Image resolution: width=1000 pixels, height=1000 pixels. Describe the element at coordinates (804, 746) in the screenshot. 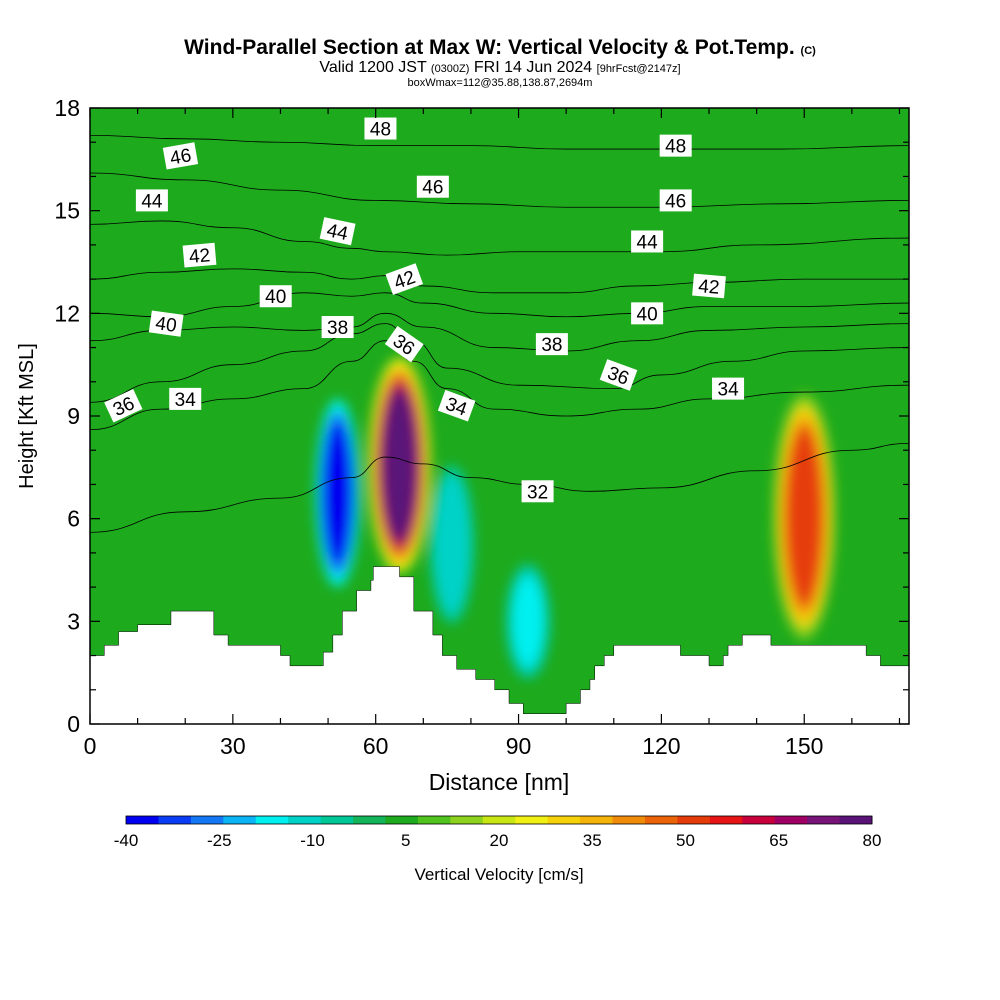

I see `x-tick-label: 150` at that location.